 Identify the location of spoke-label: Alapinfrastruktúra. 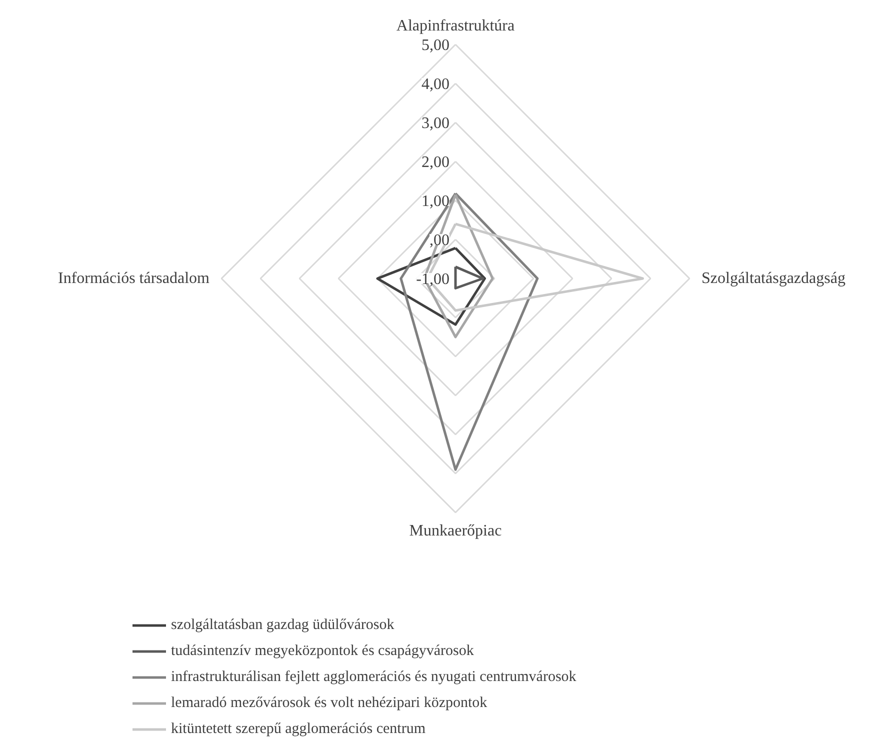
(455, 26).